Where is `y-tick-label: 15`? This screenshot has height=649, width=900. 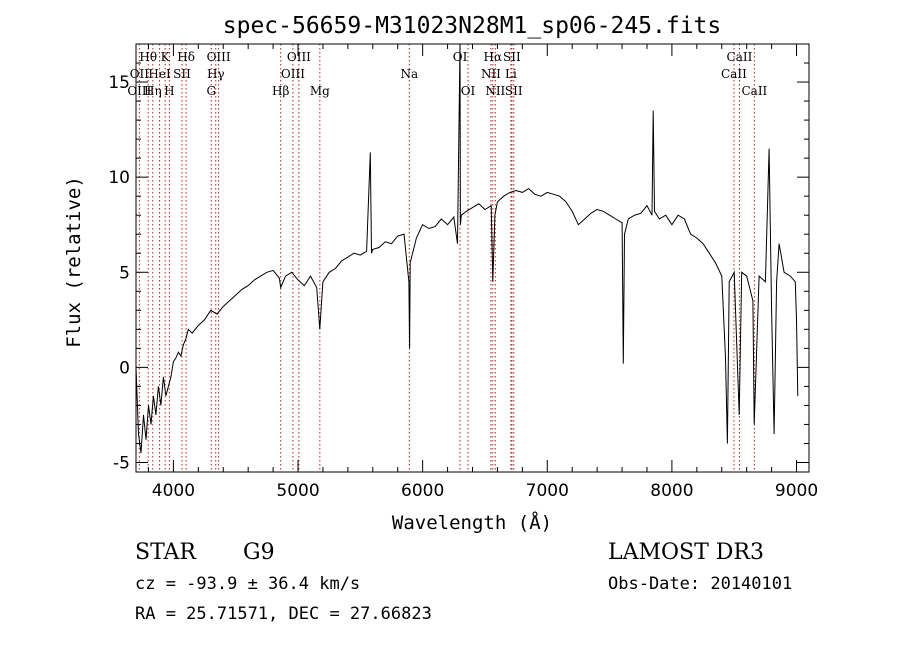
y-tick-label: 15 is located at coordinates (119, 83).